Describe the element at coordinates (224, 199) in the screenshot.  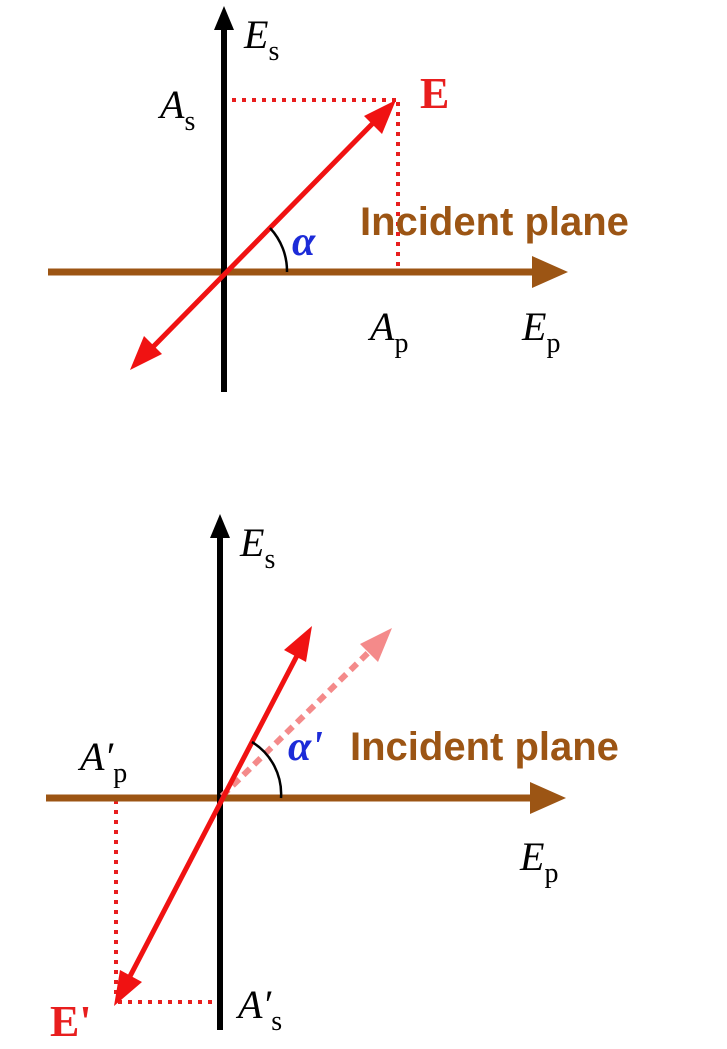
I see `top-vertical-axis` at that location.